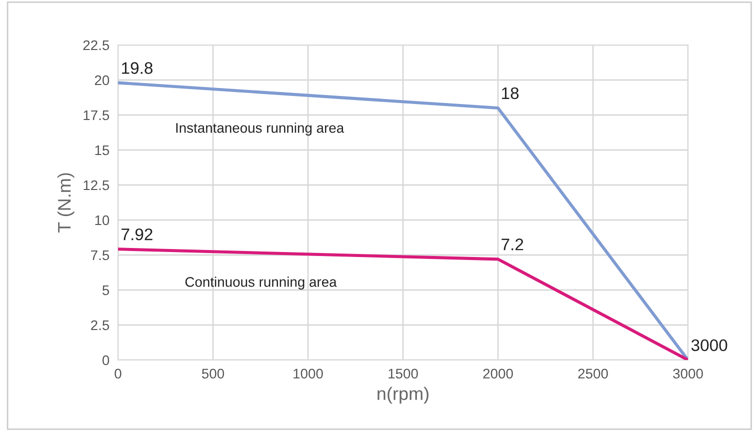 The height and width of the screenshot is (438, 755). Describe the element at coordinates (137, 234) in the screenshot. I see `annotation: 7.92` at that location.